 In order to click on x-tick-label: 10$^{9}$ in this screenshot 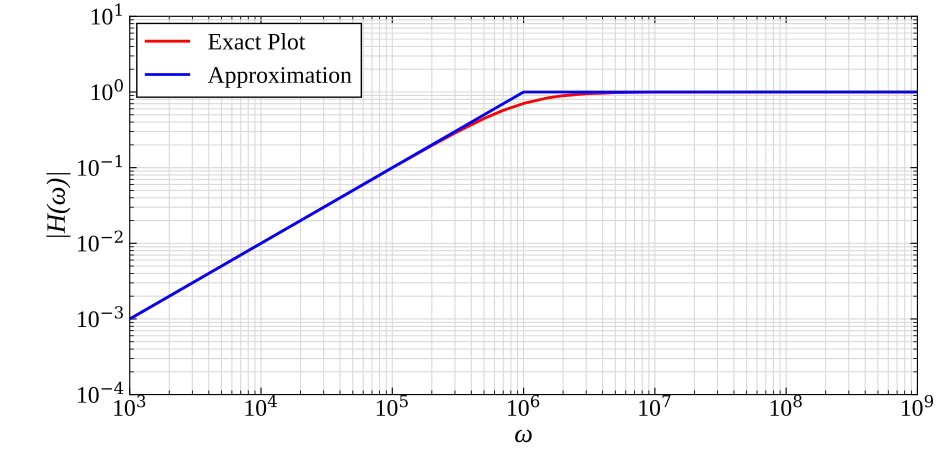, I will do `click(918, 405)`.